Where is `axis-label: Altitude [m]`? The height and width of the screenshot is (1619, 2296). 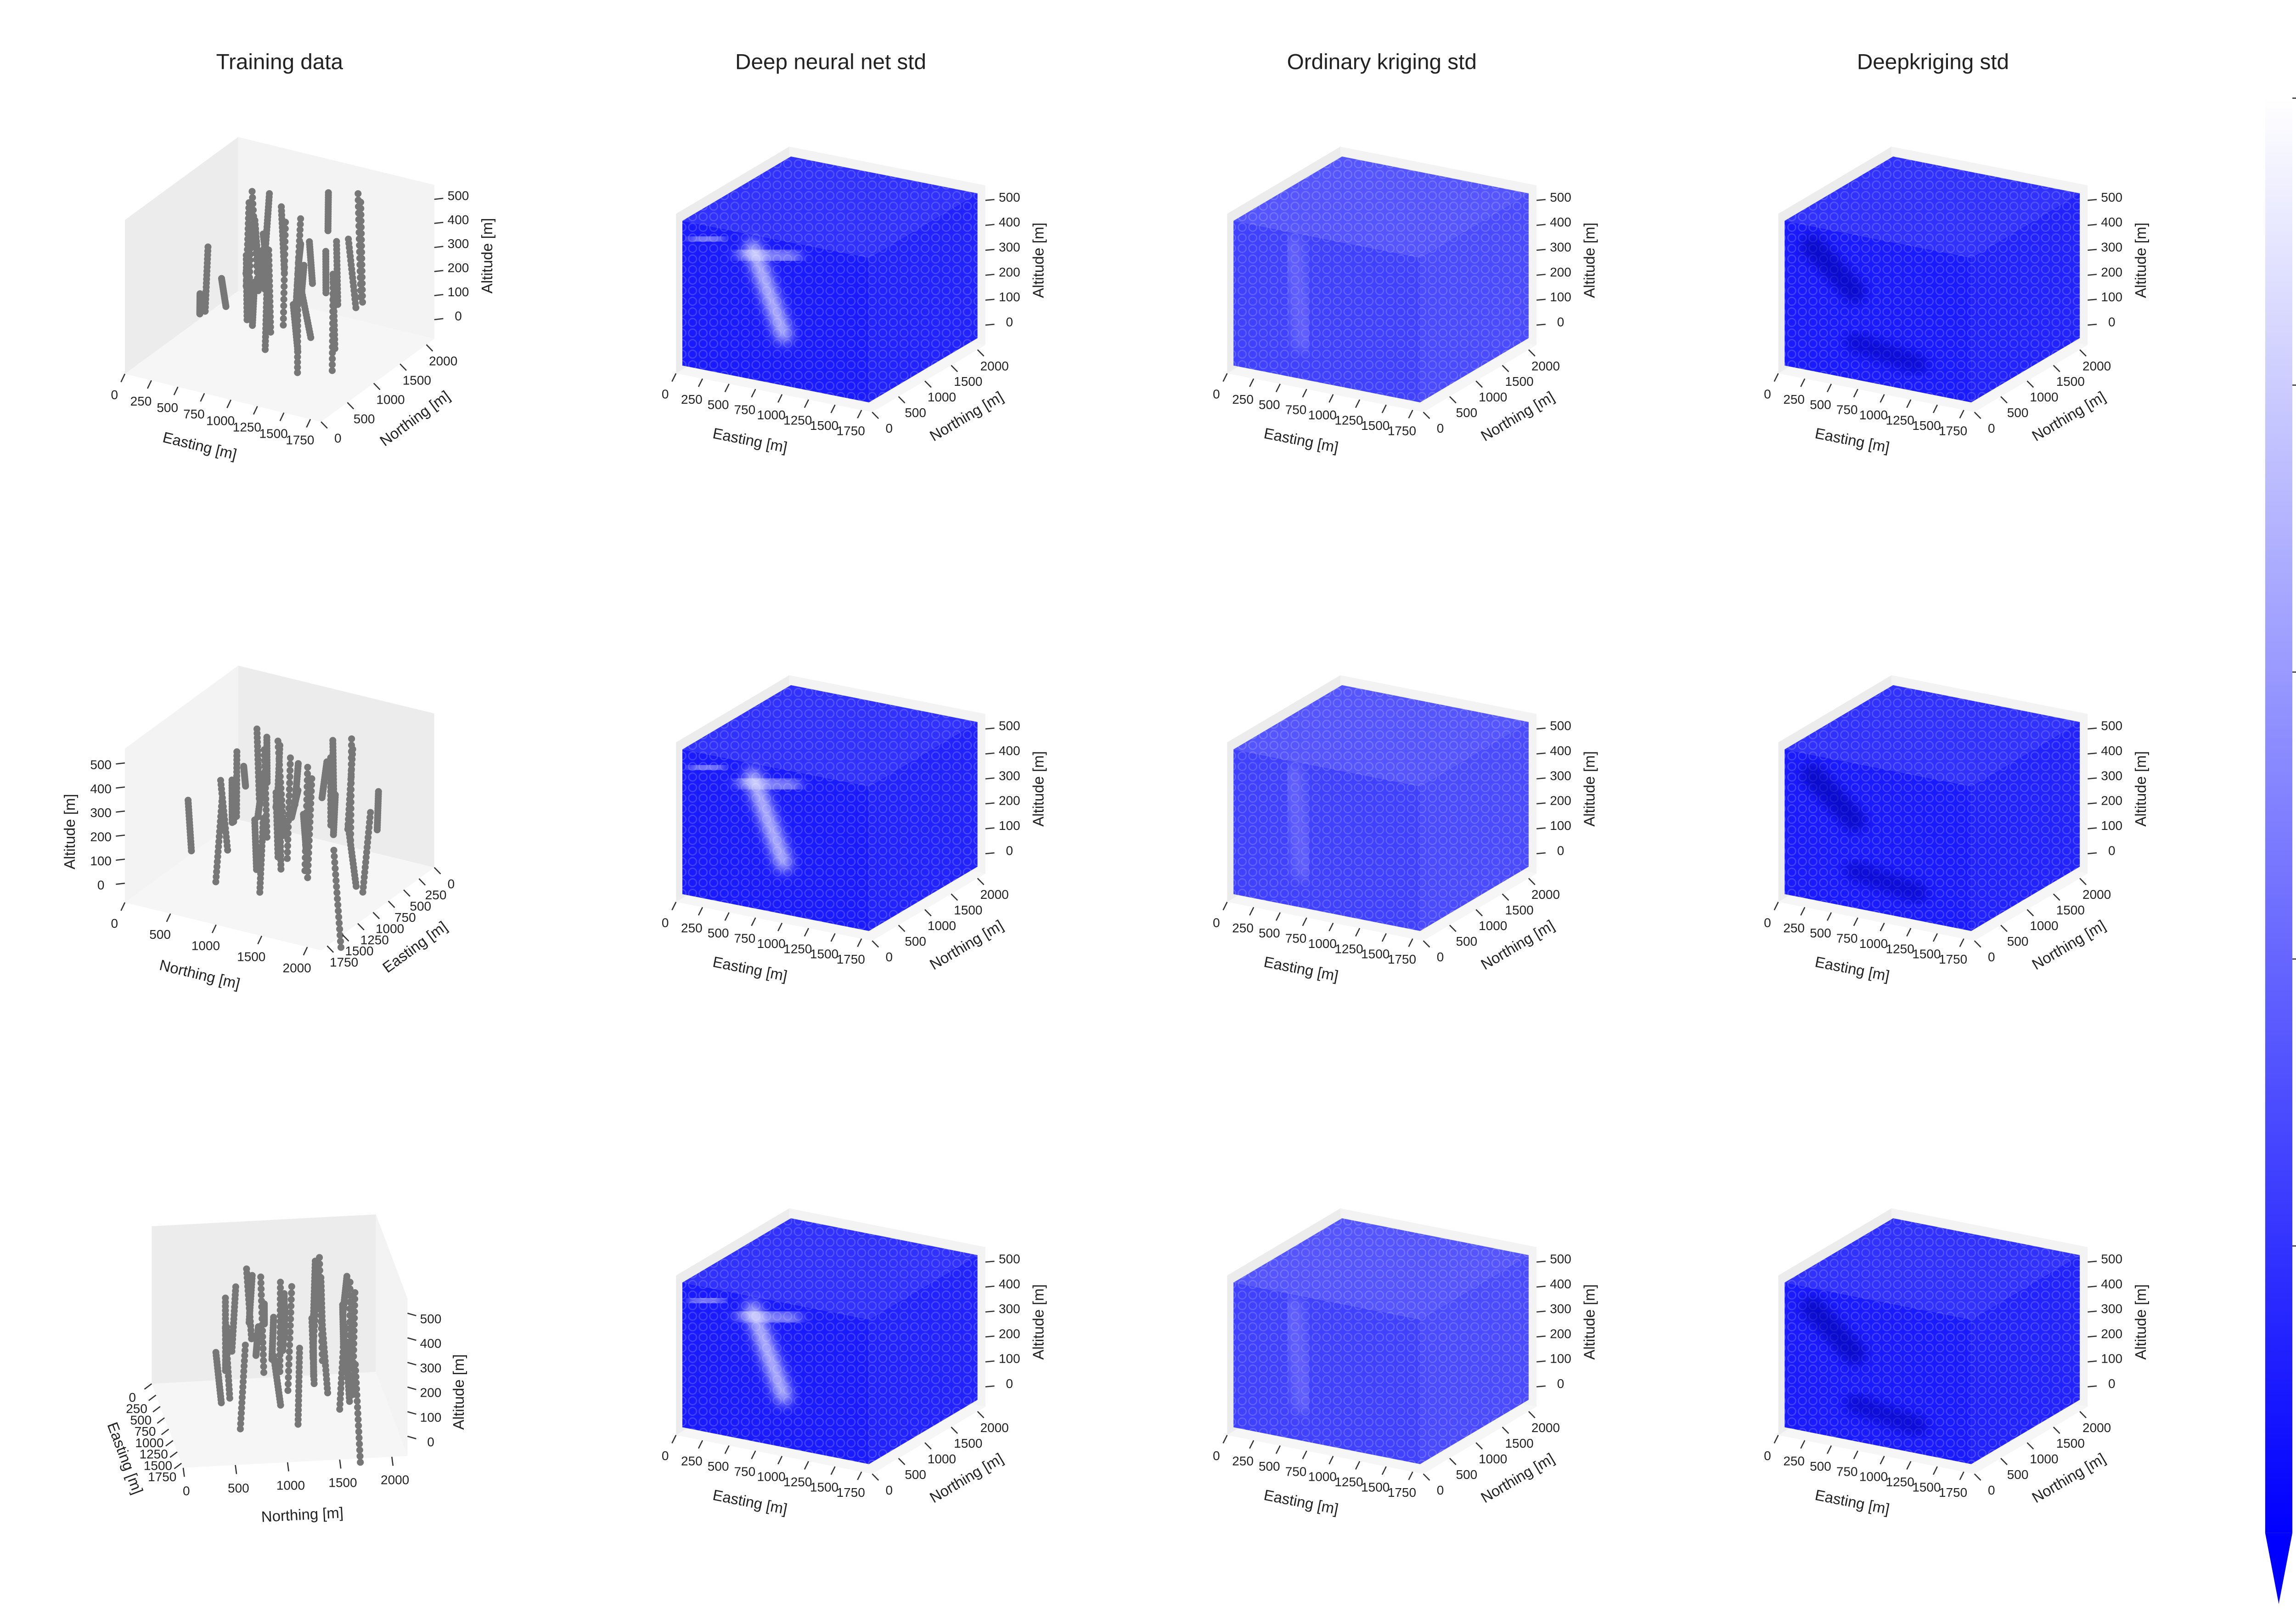 axis-label: Altitude [m] is located at coordinates (1038, 260).